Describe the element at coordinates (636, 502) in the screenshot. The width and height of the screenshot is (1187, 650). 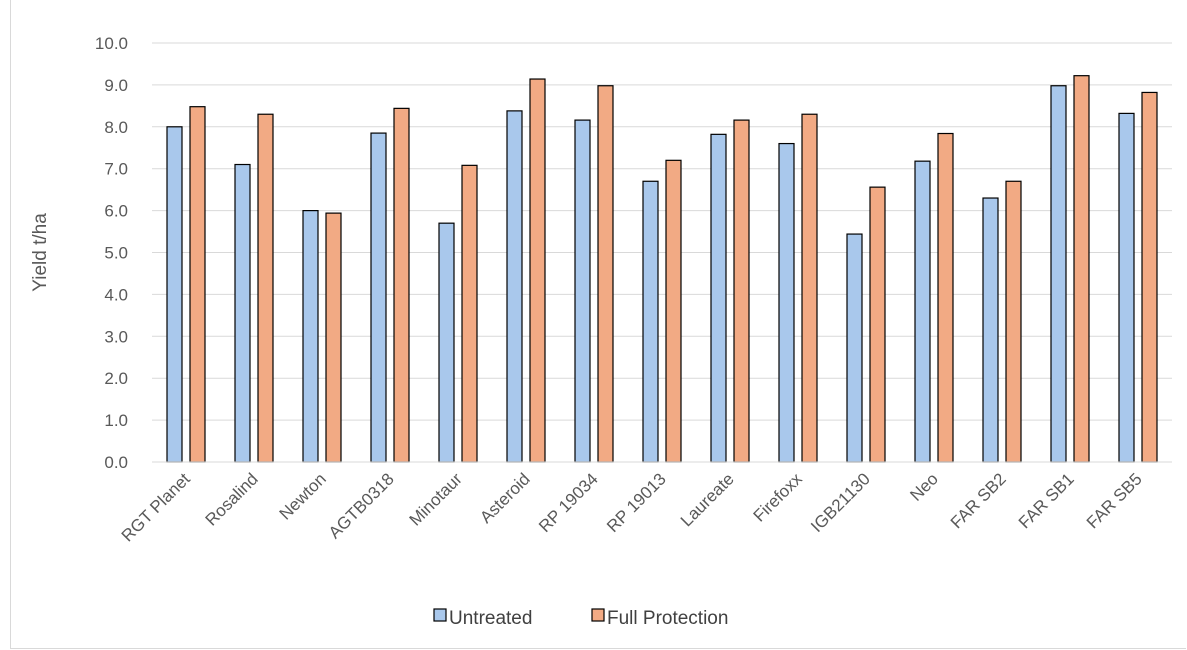
I see `x-category-label: RP 19013` at that location.